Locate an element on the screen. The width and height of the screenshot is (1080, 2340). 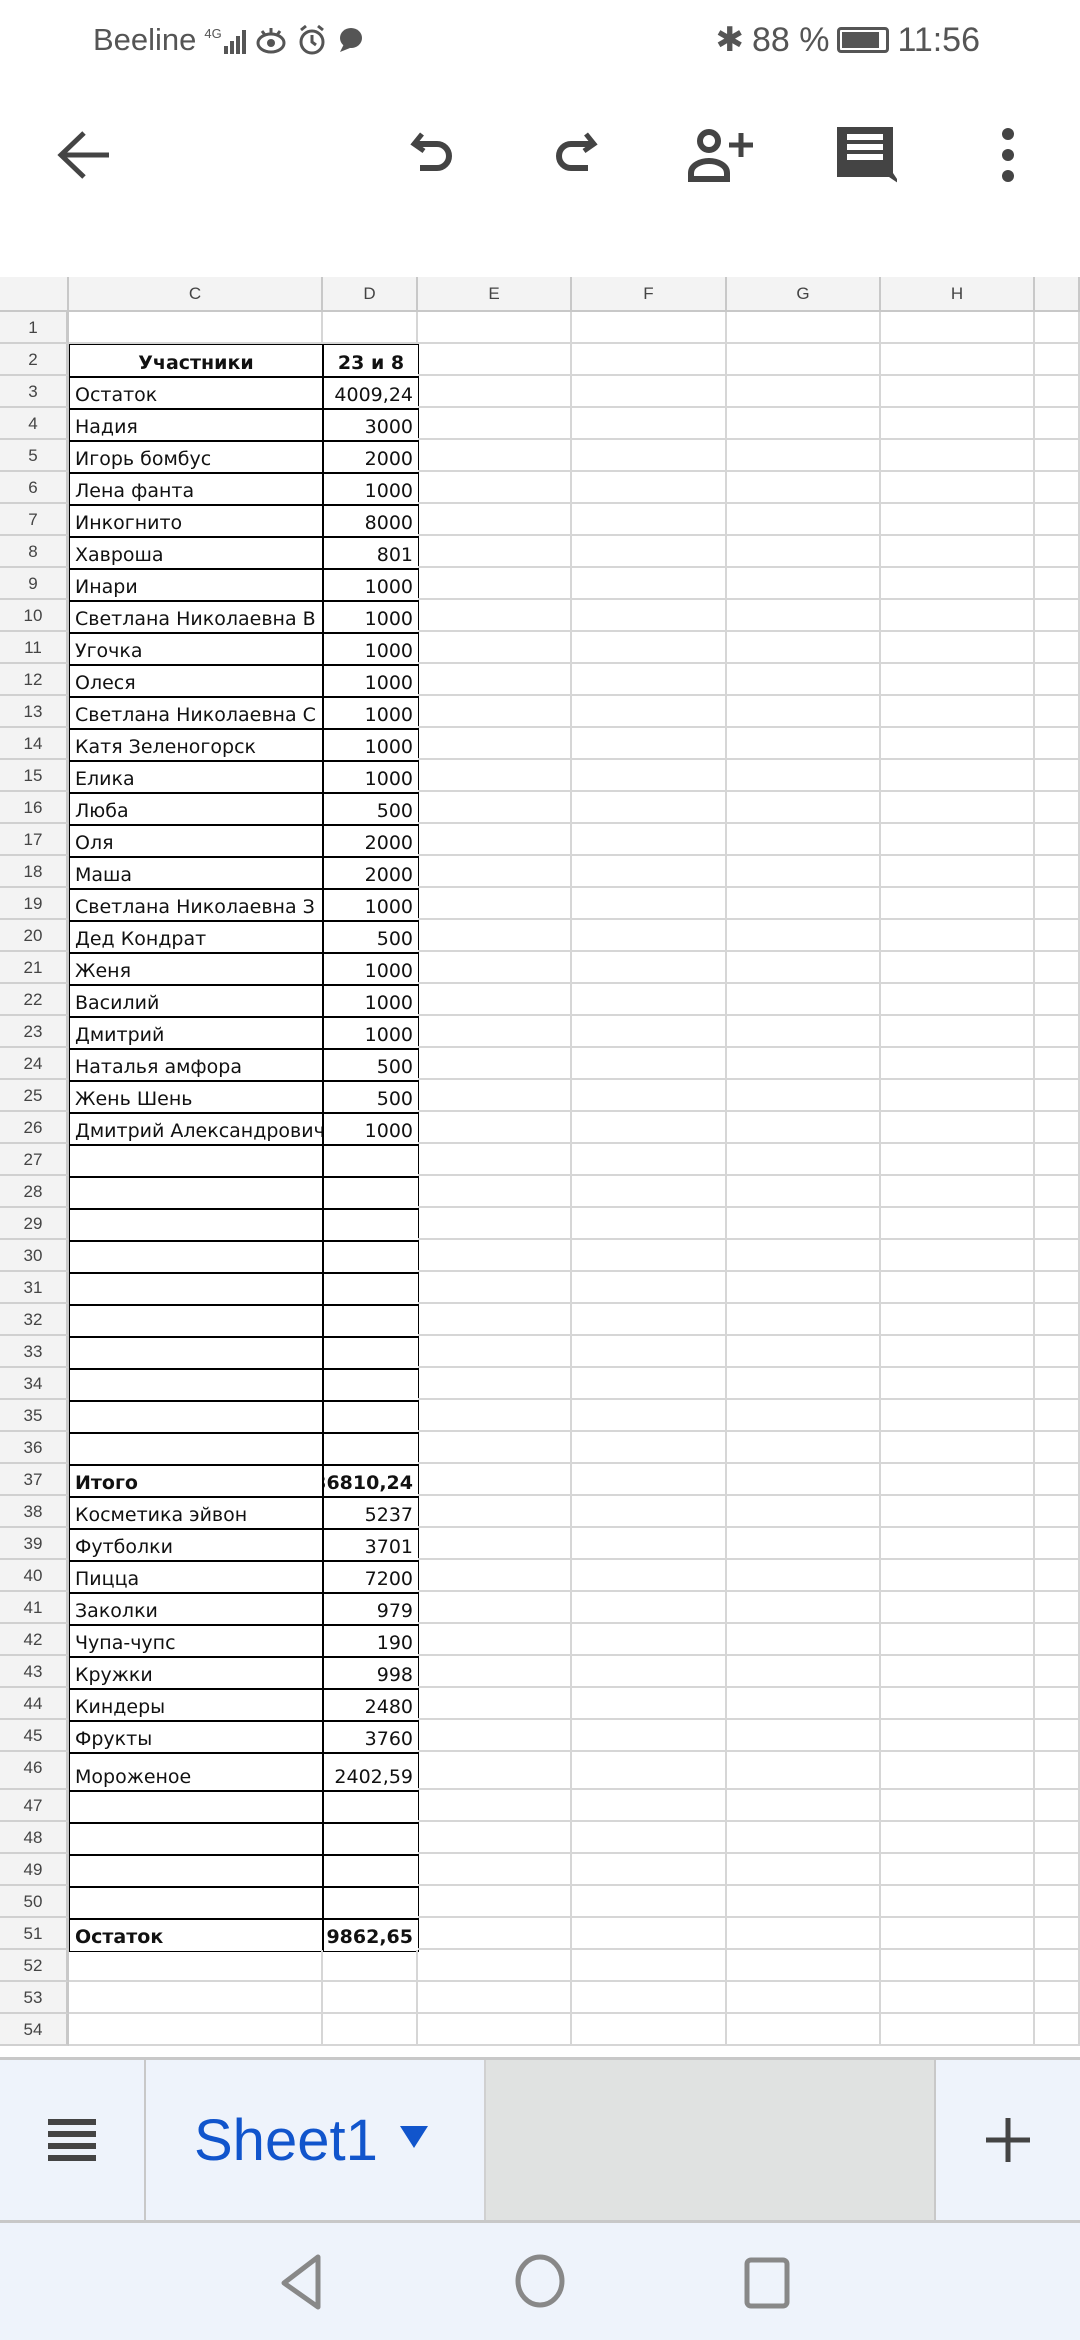
row-header: 23 is located at coordinates (34, 1032).